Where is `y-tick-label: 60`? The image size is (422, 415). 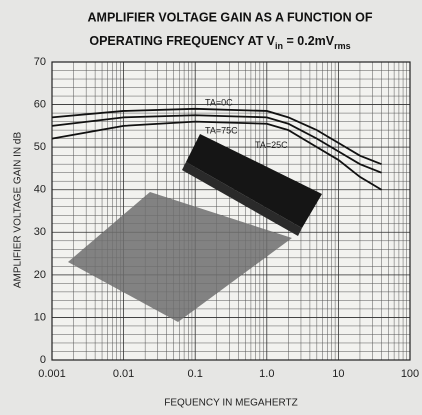 y-tick-label: 60 is located at coordinates (40, 104).